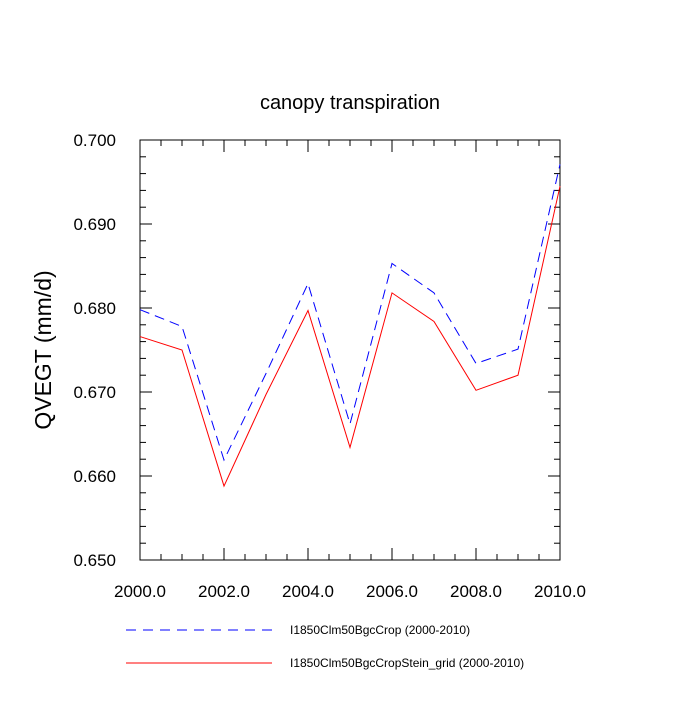 Image resolution: width=700 pixels, height=705 pixels. I want to click on x-tick-label: 2010.0, so click(560, 591).